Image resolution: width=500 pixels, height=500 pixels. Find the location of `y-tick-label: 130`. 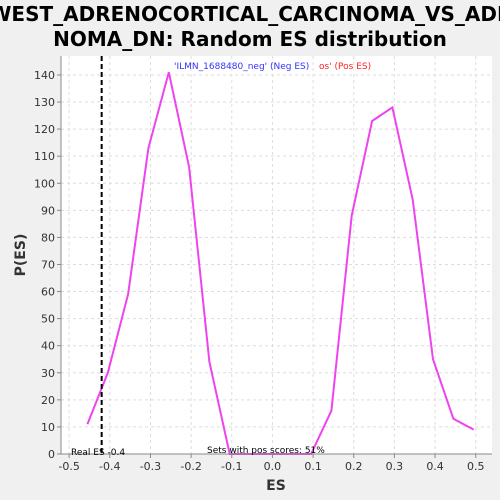

y-tick-label: 130 is located at coordinates (44, 102).